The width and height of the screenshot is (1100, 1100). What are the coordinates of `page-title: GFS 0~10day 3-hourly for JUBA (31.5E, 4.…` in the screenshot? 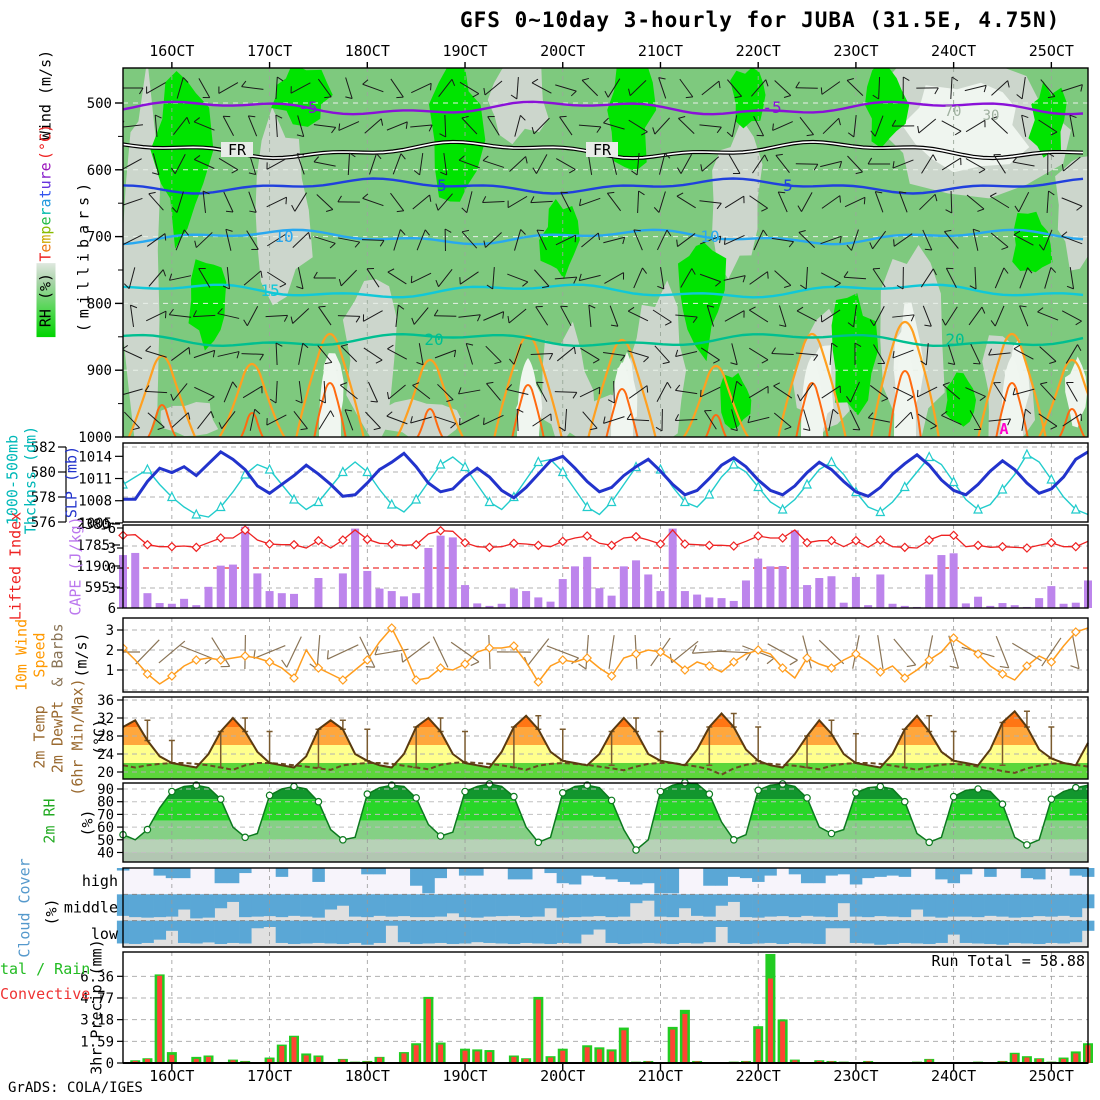 It's located at (760, 20).